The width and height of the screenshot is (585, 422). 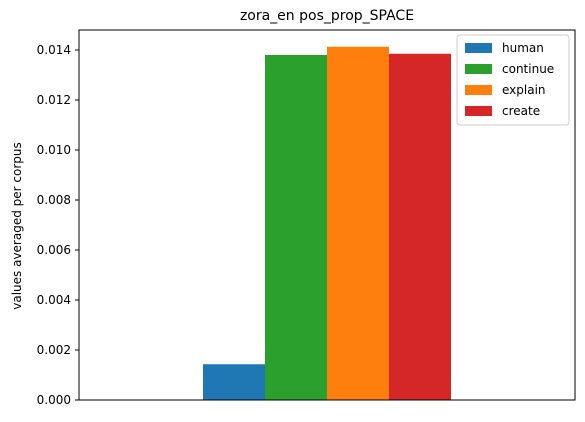 I want to click on legend-box, so click(x=513, y=80).